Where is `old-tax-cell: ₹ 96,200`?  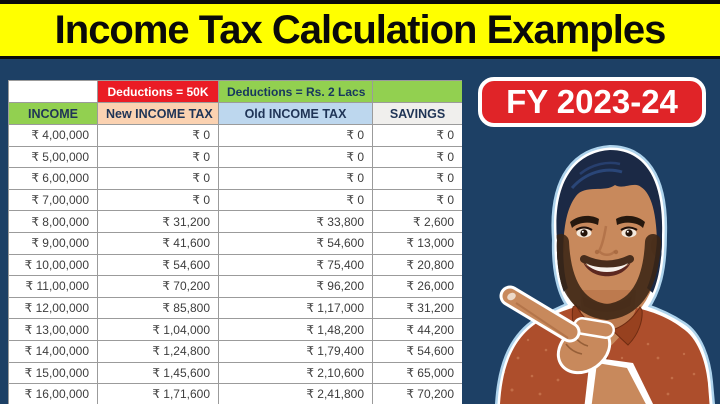 old-tax-cell: ₹ 96,200 is located at coordinates (295, 286).